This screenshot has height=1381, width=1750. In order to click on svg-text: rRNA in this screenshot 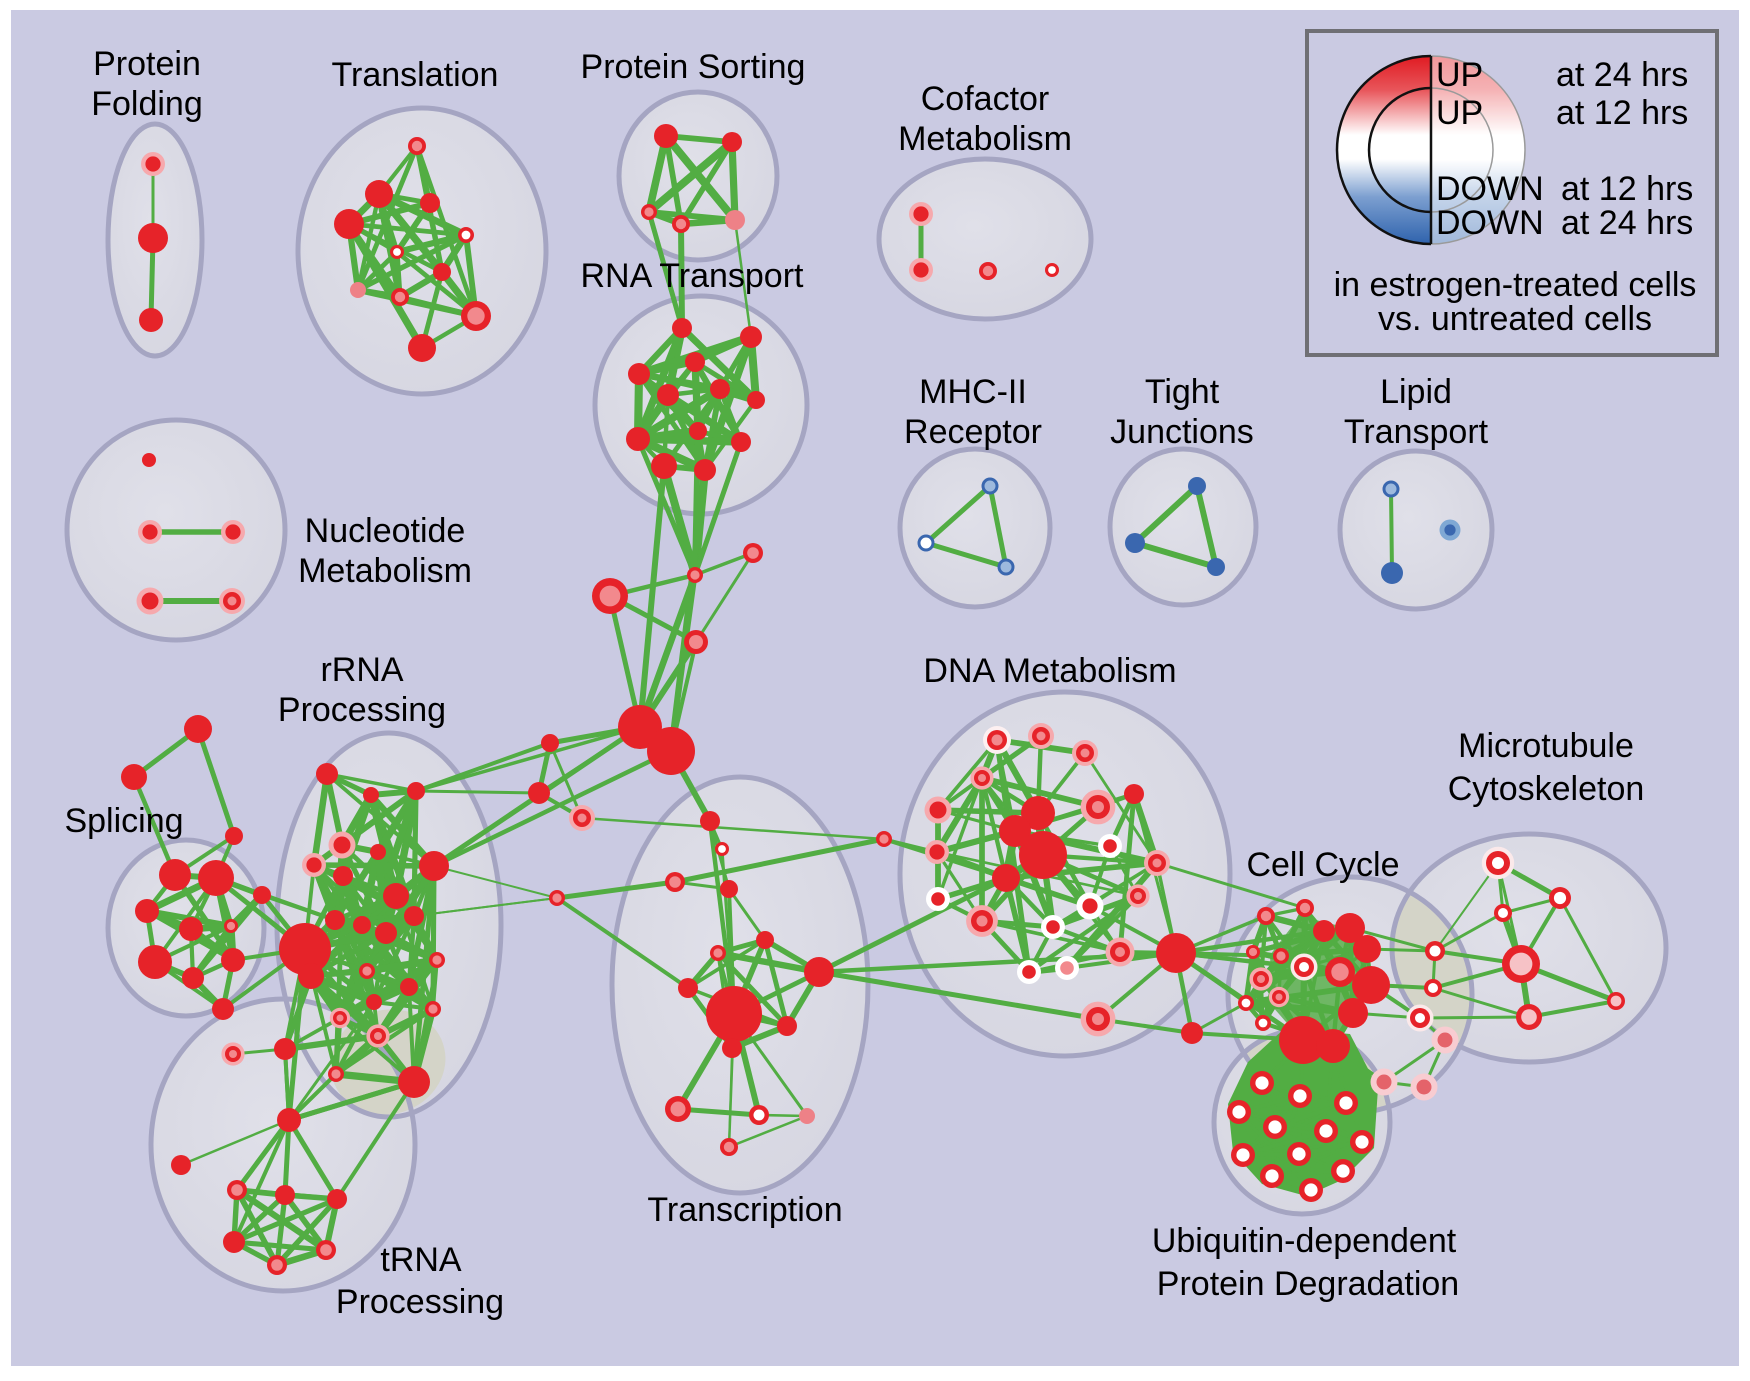, I will do `click(361, 670)`.